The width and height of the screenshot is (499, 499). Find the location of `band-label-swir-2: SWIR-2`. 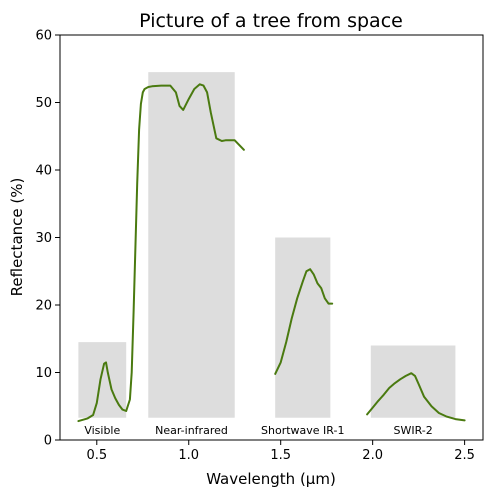

band-label-swir-2: SWIR-2 is located at coordinates (412, 430).